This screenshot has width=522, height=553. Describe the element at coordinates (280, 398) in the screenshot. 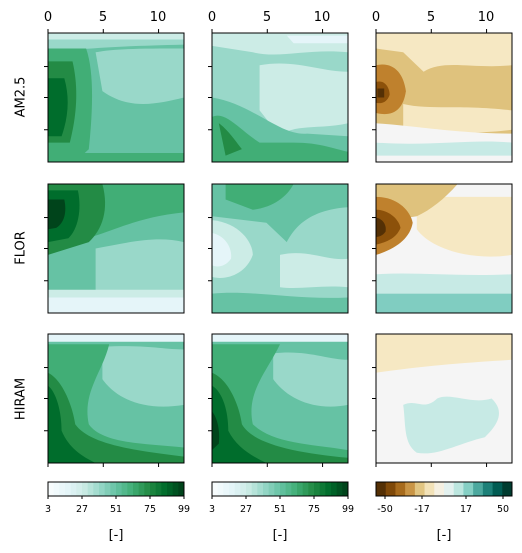

I see `panel-hiram-col2` at that location.